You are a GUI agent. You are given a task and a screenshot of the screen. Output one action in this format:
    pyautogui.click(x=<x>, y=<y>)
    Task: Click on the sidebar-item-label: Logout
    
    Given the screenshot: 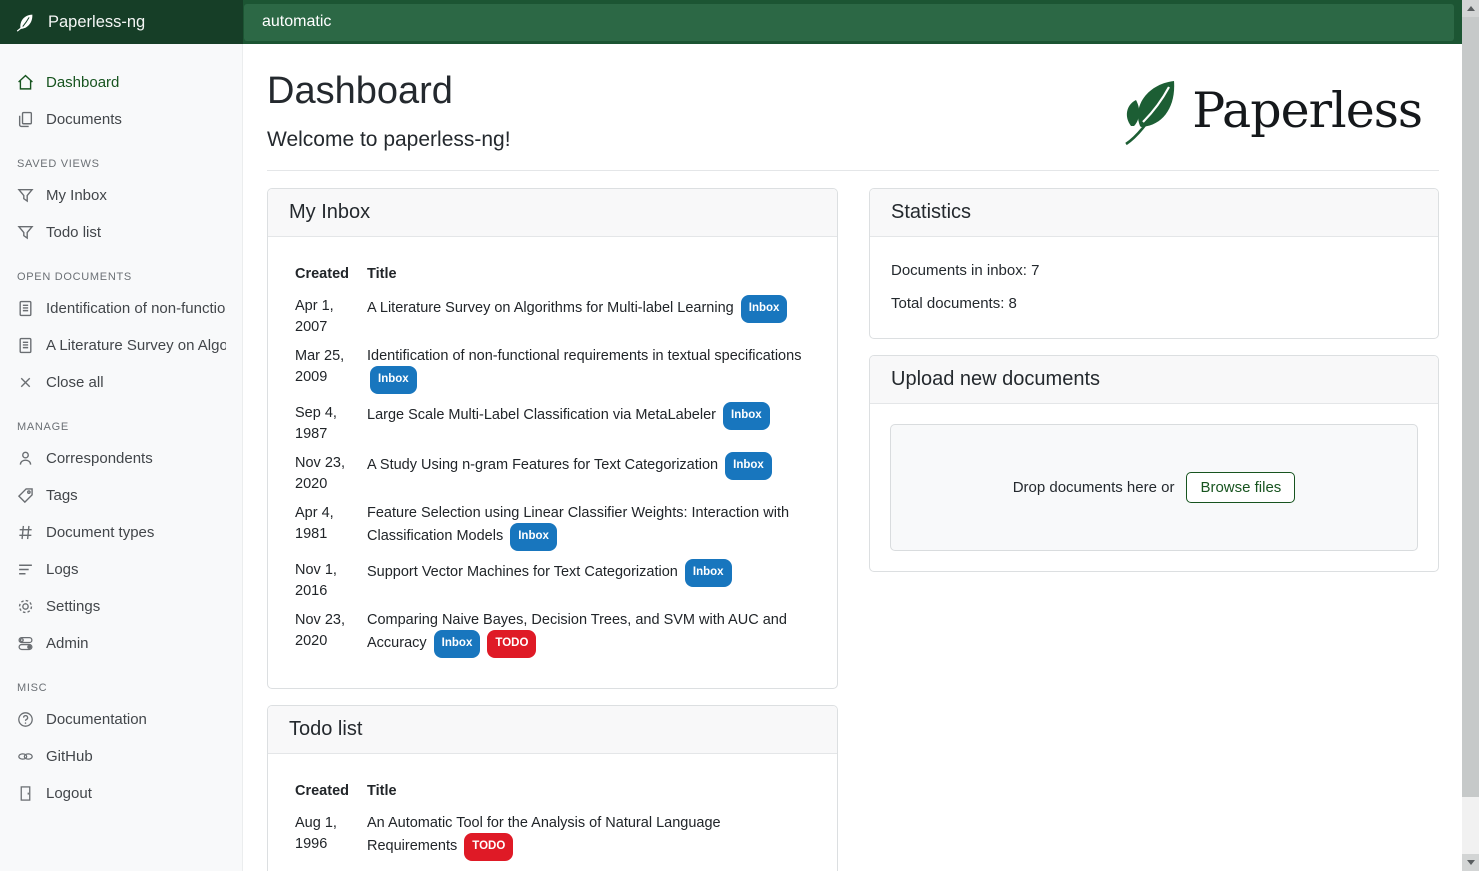 What is the action you would take?
    pyautogui.click(x=69, y=793)
    